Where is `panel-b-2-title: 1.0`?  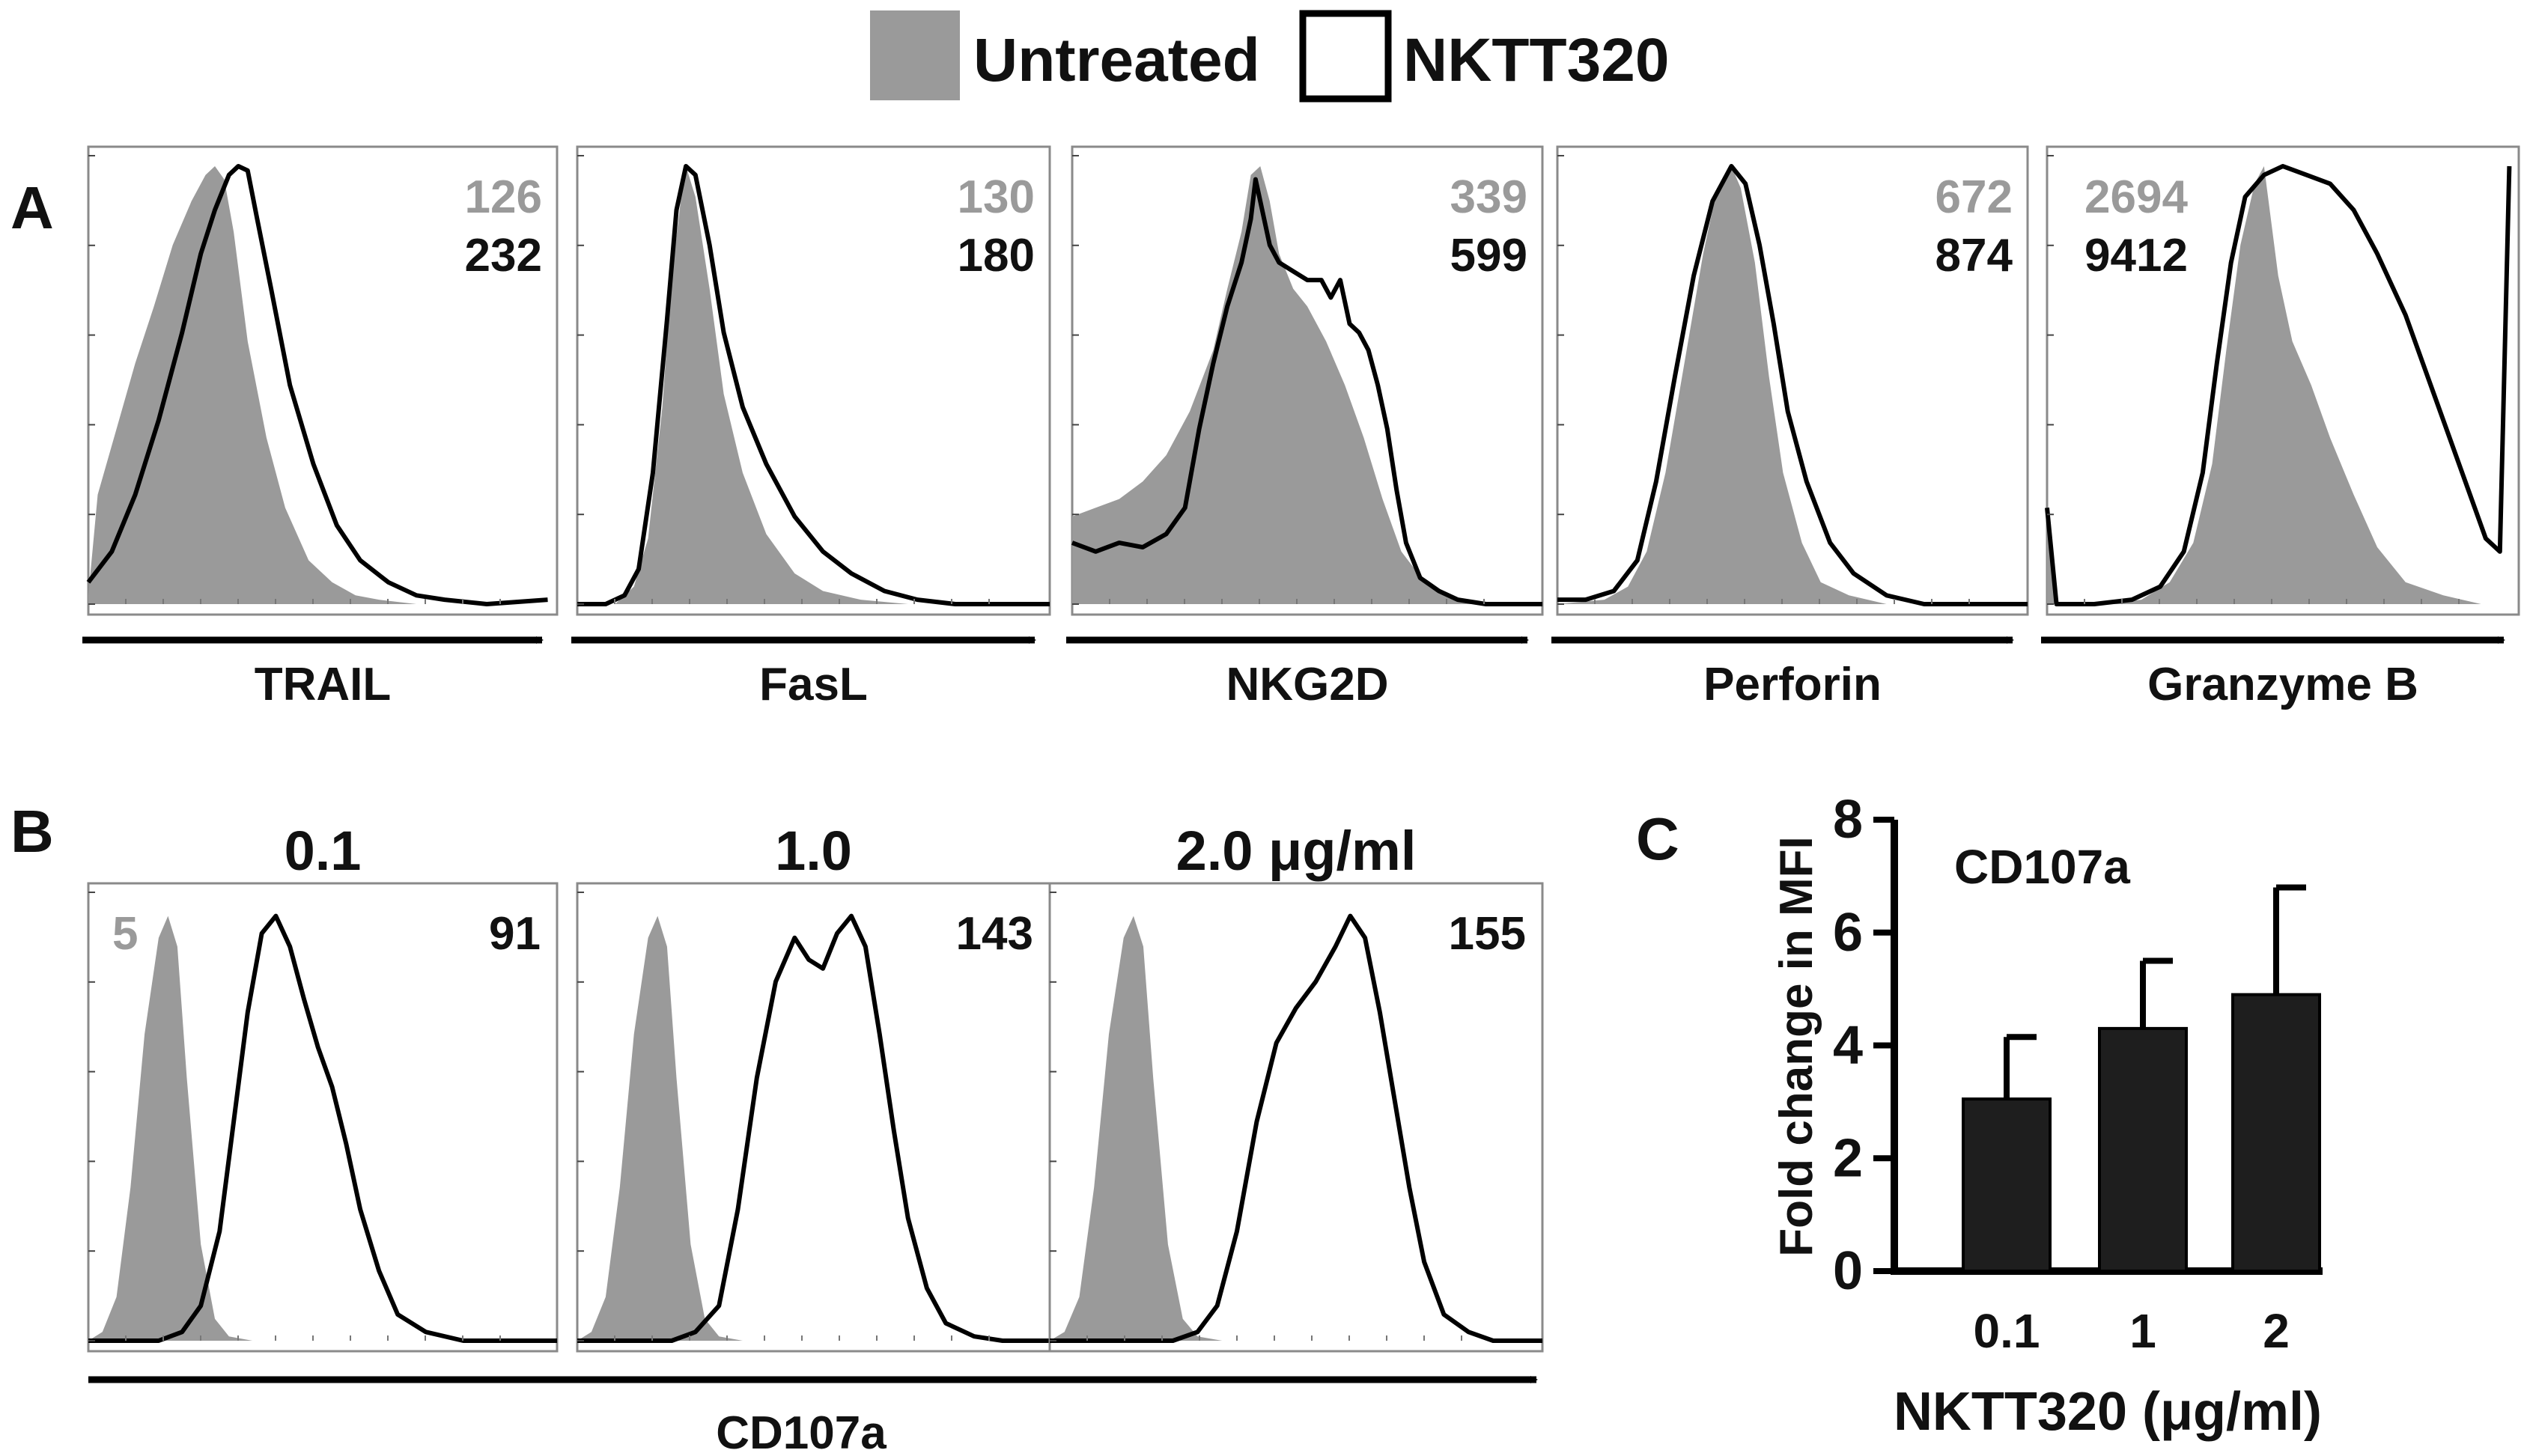
panel-b-2-title: 1.0 is located at coordinates (813, 851).